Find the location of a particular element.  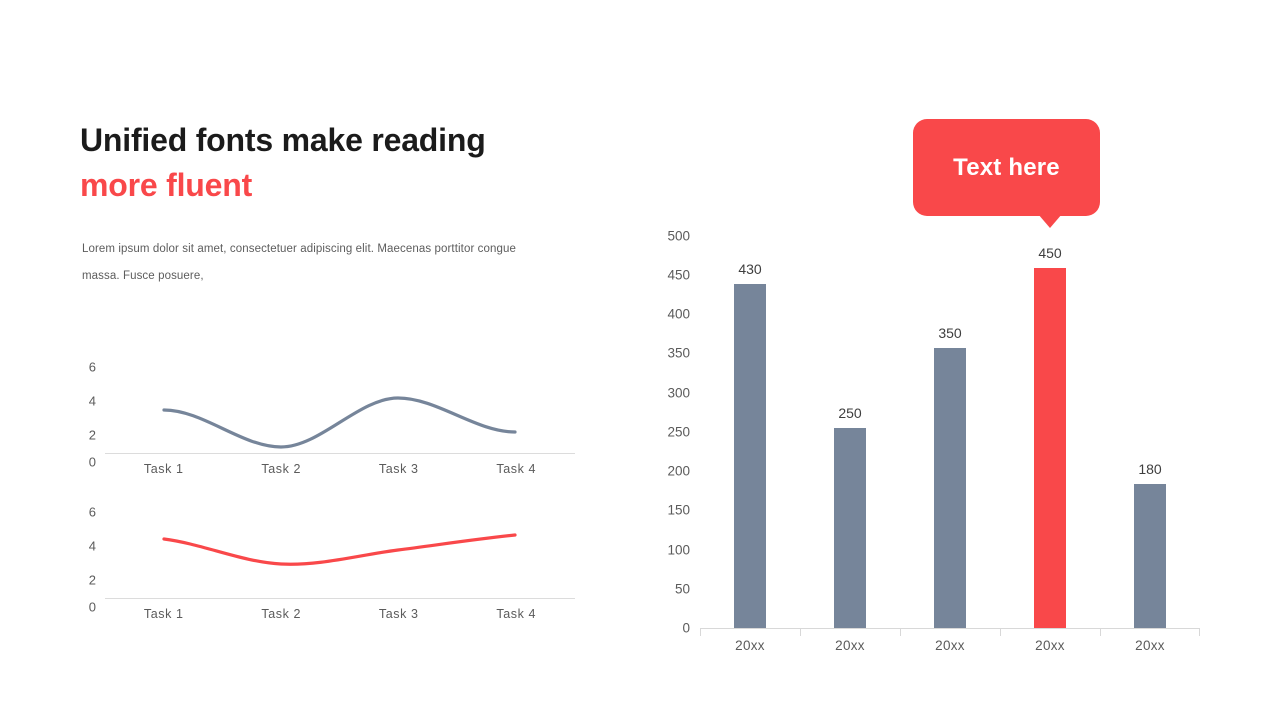

y-tick-label: 450 is located at coordinates (678, 275).